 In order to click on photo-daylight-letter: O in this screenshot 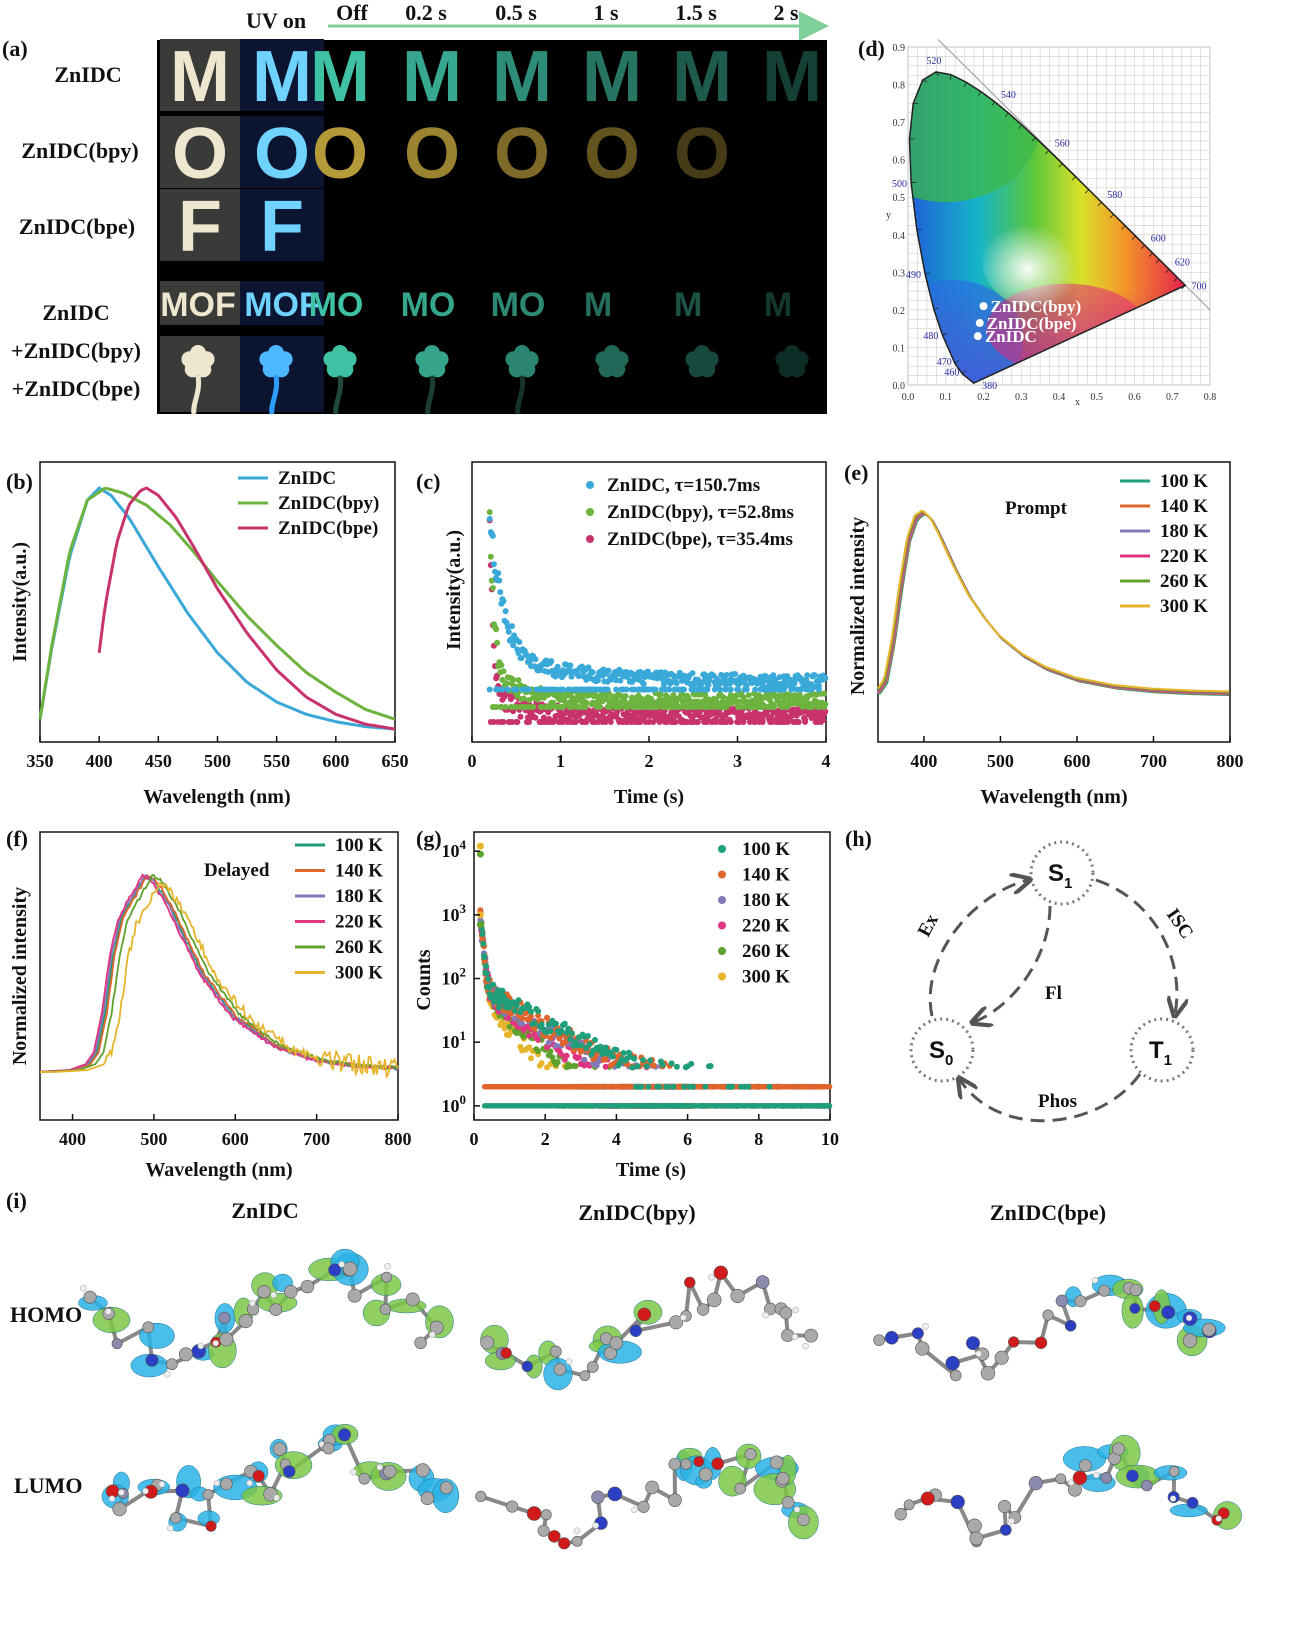, I will do `click(200, 154)`.